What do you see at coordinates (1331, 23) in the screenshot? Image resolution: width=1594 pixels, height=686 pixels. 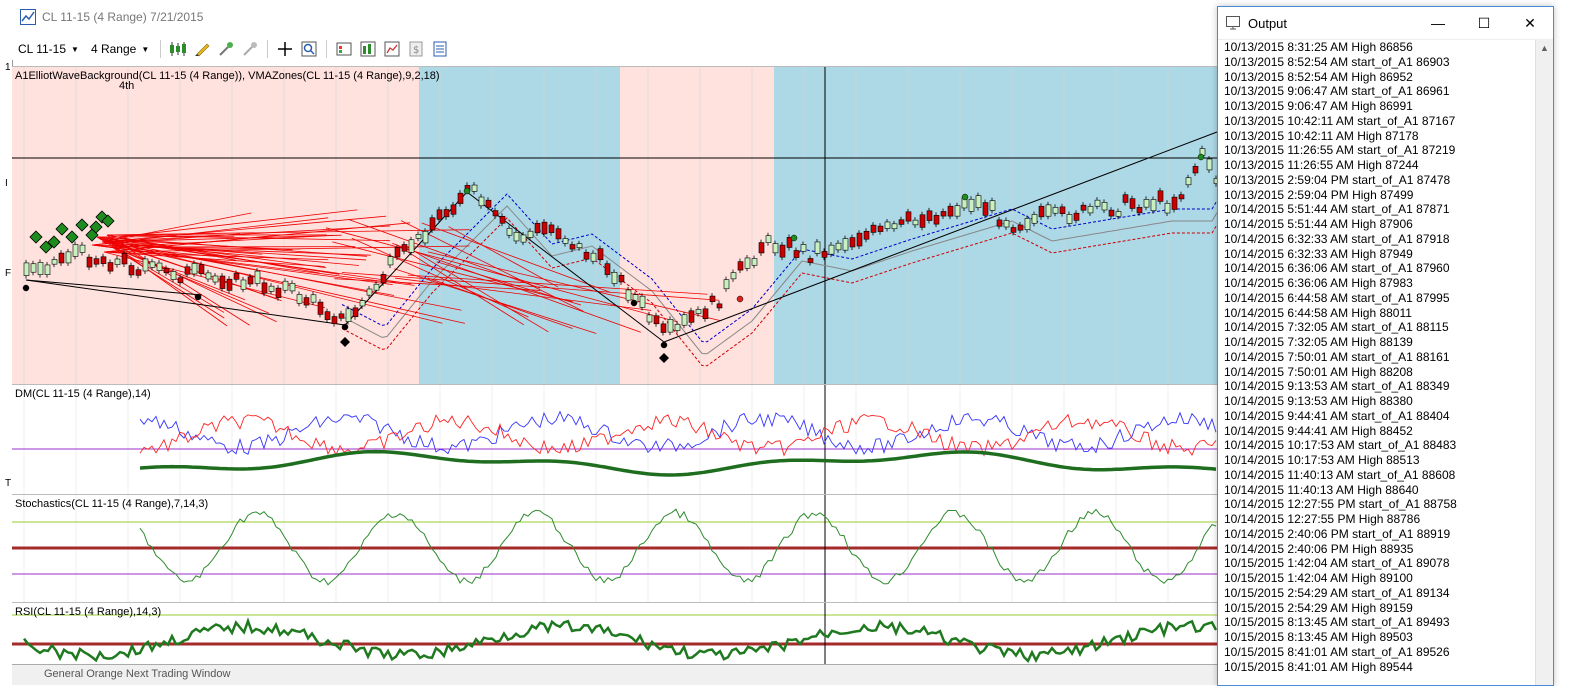 I see `output-title: Output` at bounding box center [1331, 23].